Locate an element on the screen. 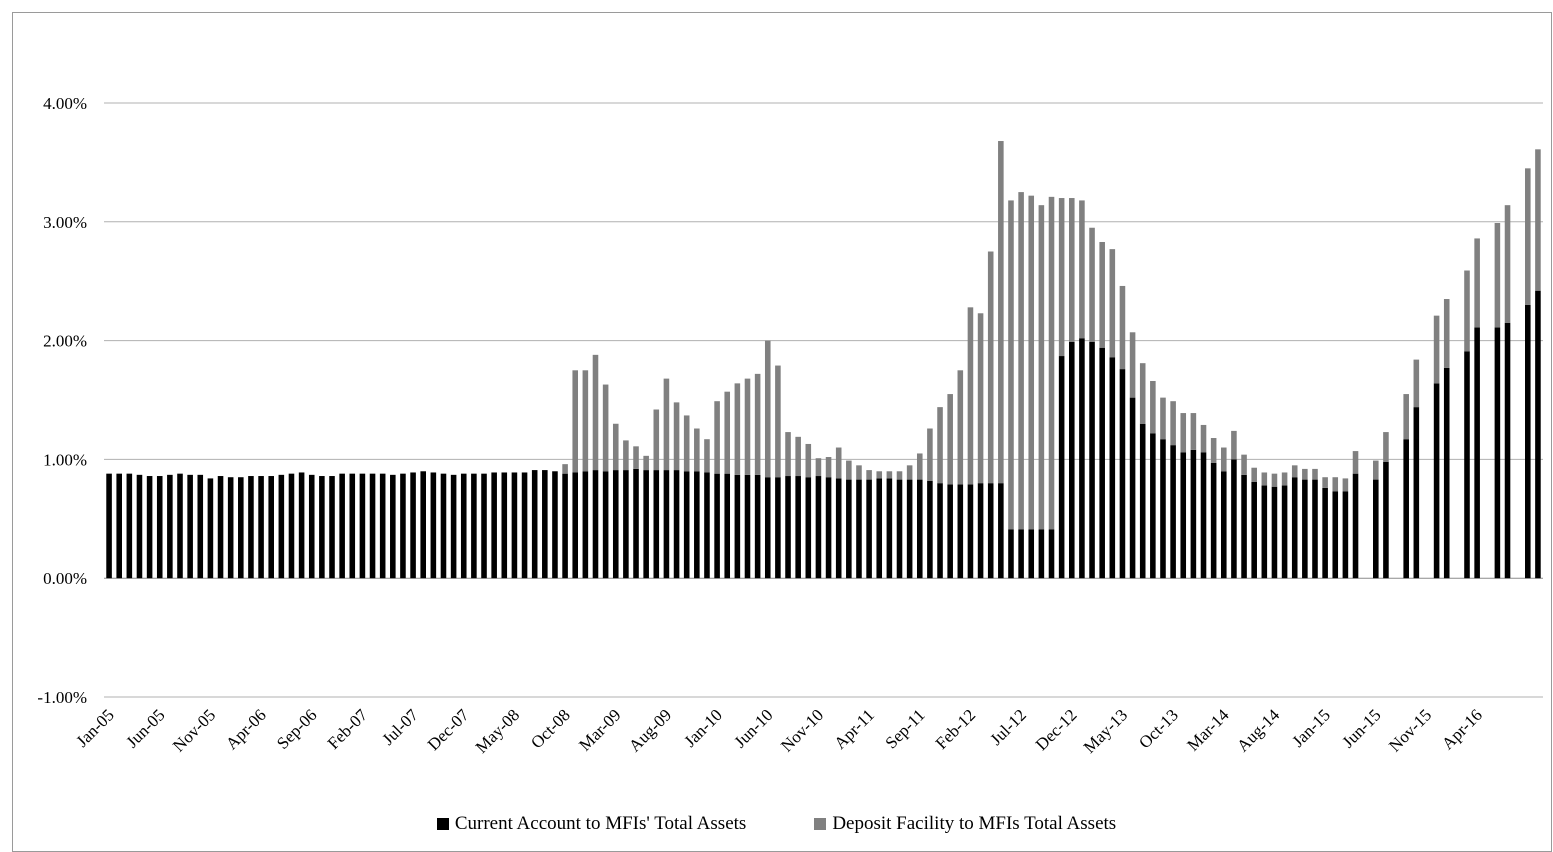 The image size is (1553, 852). x-tick-label: Mar-09 is located at coordinates (599, 729).